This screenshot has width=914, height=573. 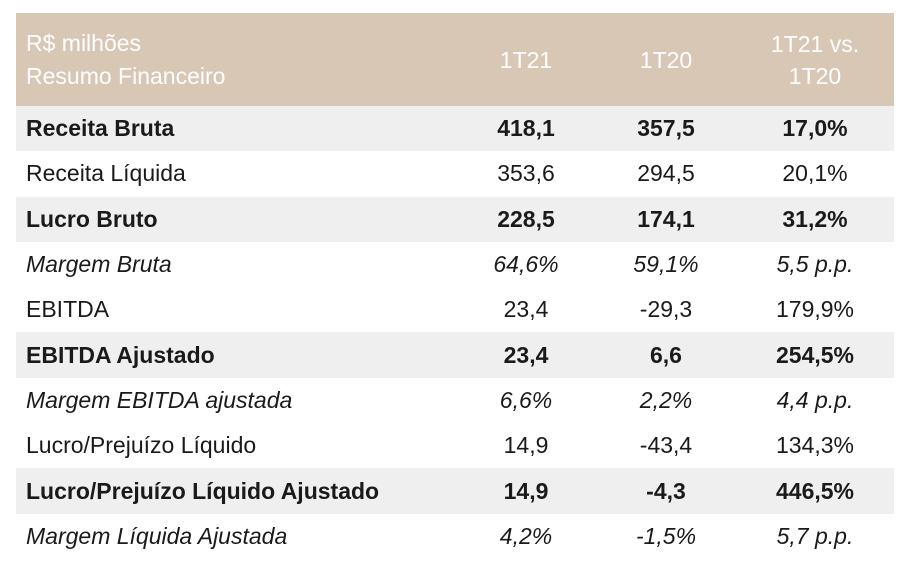 What do you see at coordinates (526, 128) in the screenshot?
I see `row-value-1t21: 418,1` at bounding box center [526, 128].